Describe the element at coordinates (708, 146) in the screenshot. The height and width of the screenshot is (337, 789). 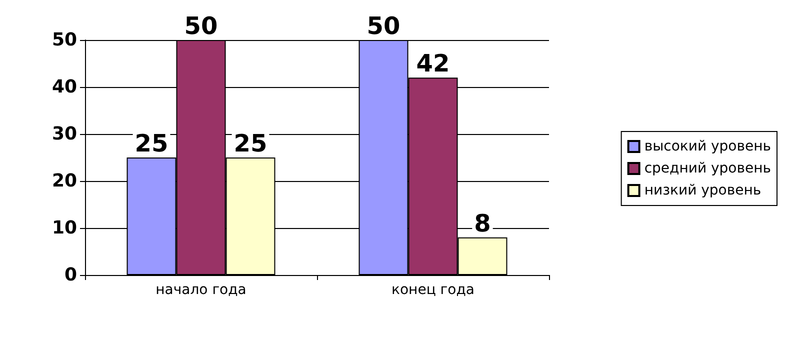
I see `legend-label: высокий уровень` at that location.